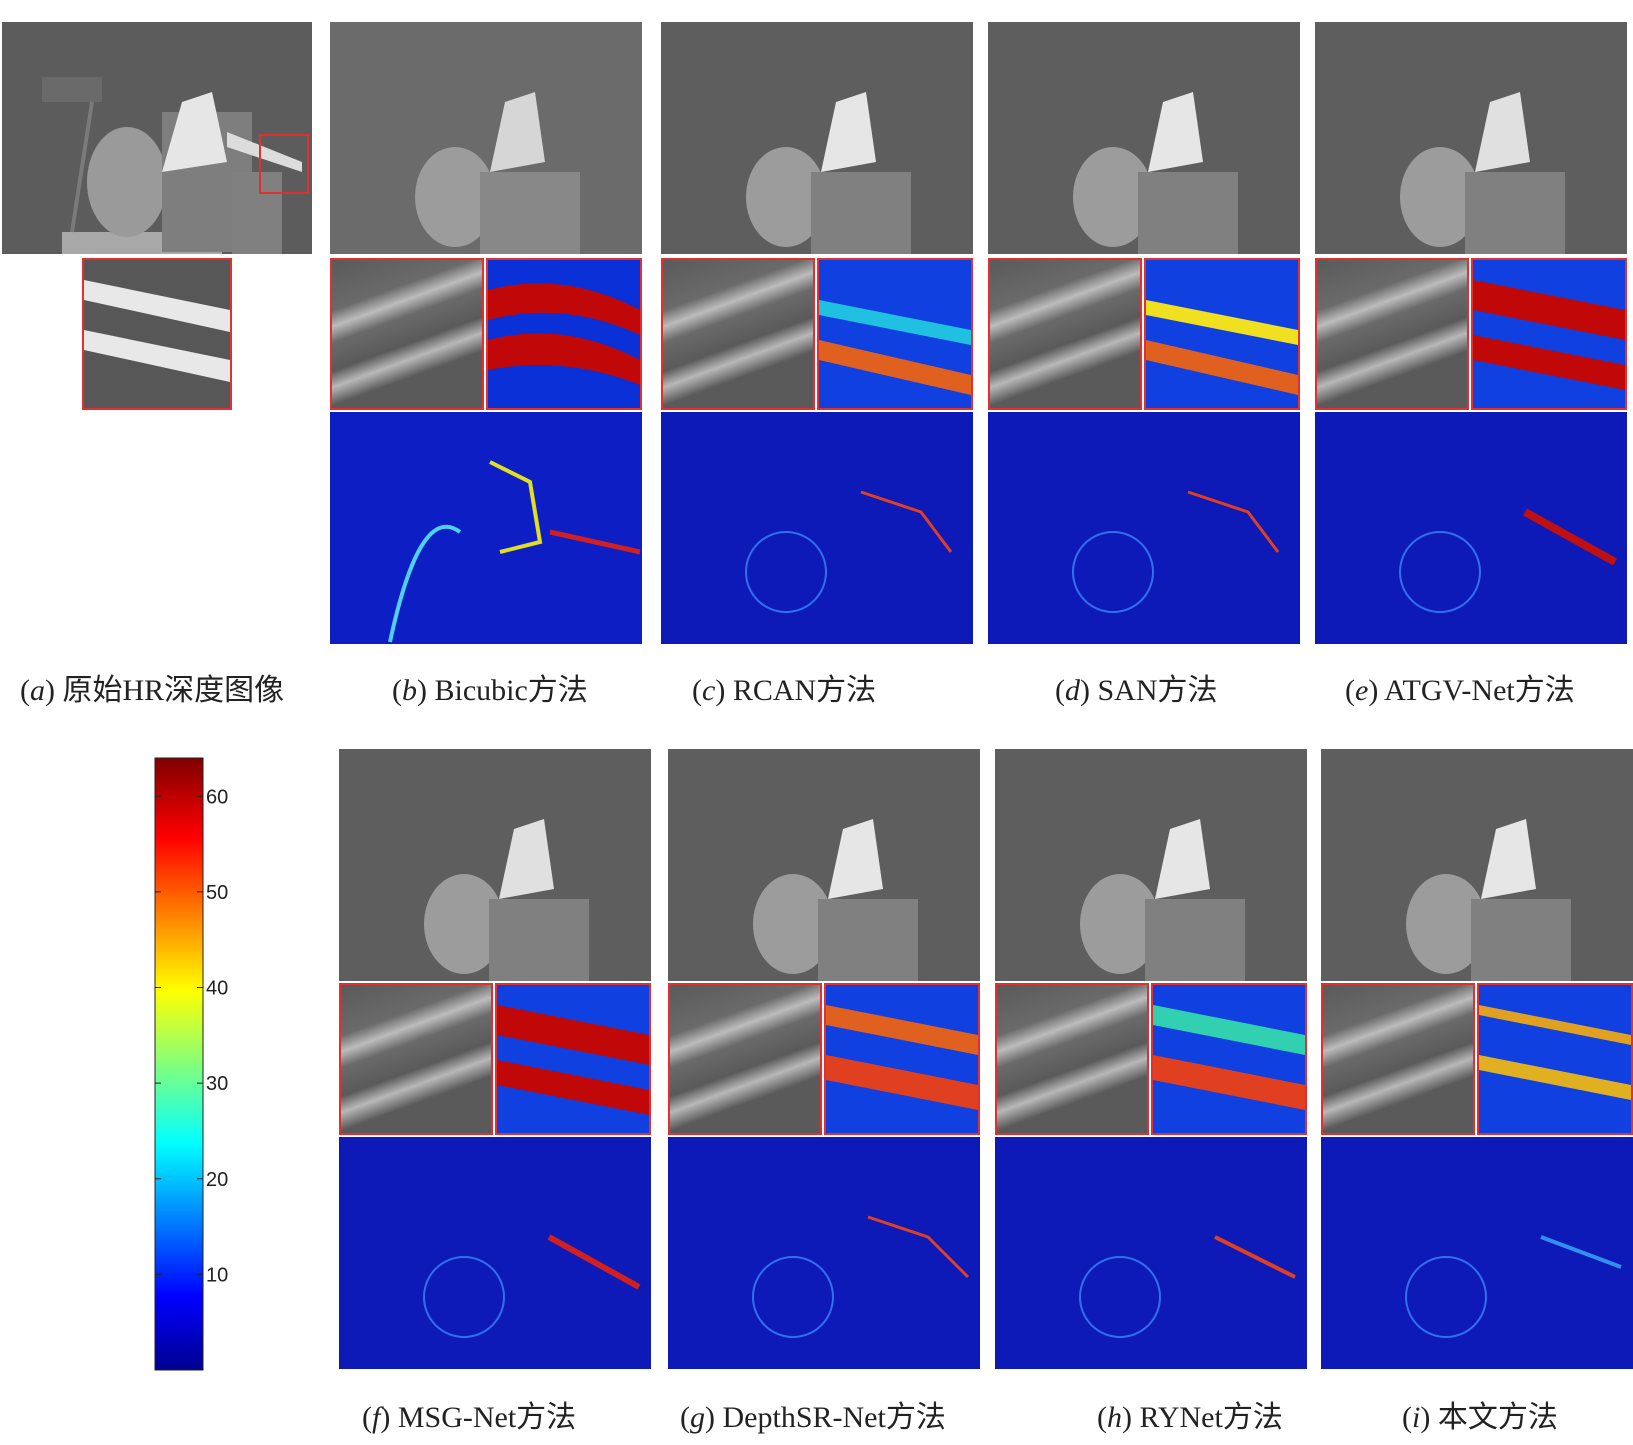  I want to click on caption-b: (b) Bicubic方法, so click(490, 690).